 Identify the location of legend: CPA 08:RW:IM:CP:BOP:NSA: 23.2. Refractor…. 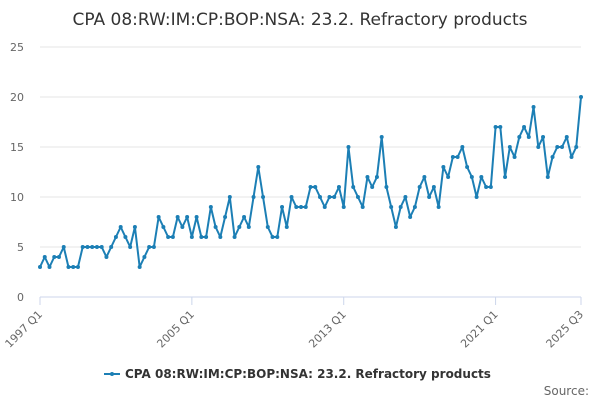
(297, 374).